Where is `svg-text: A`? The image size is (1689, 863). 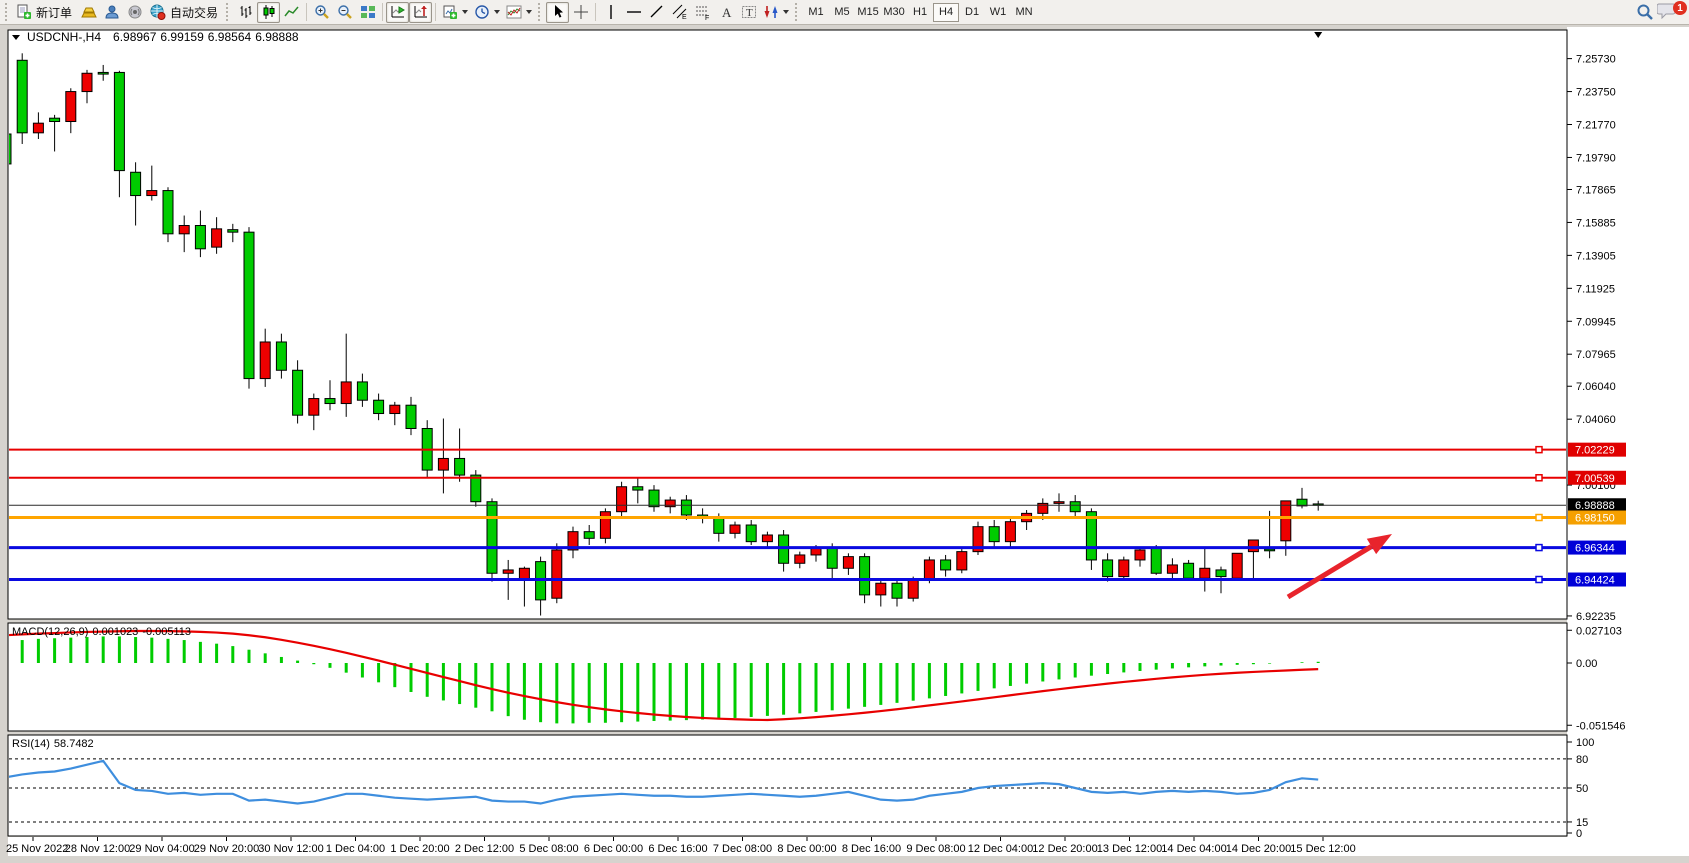 svg-text: A is located at coordinates (727, 12).